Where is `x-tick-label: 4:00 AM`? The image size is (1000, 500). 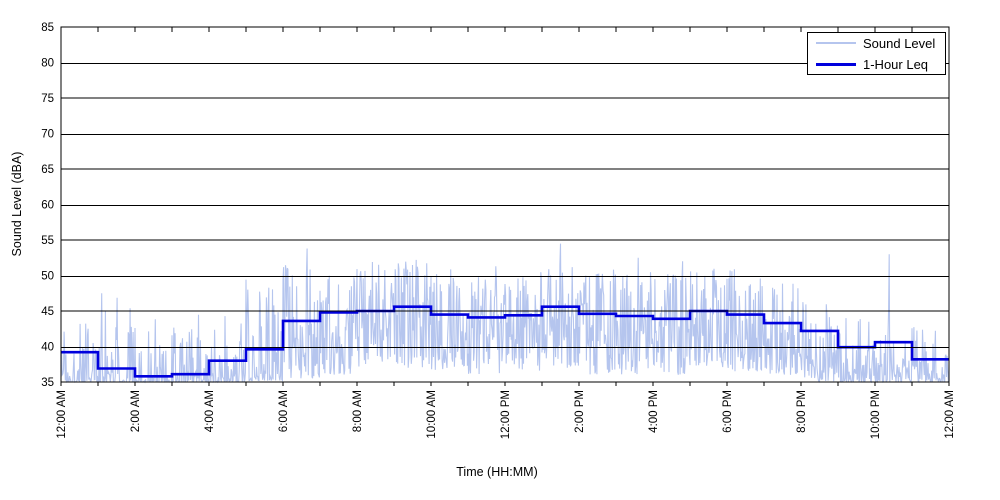
x-tick-label: 4:00 AM is located at coordinates (210, 411).